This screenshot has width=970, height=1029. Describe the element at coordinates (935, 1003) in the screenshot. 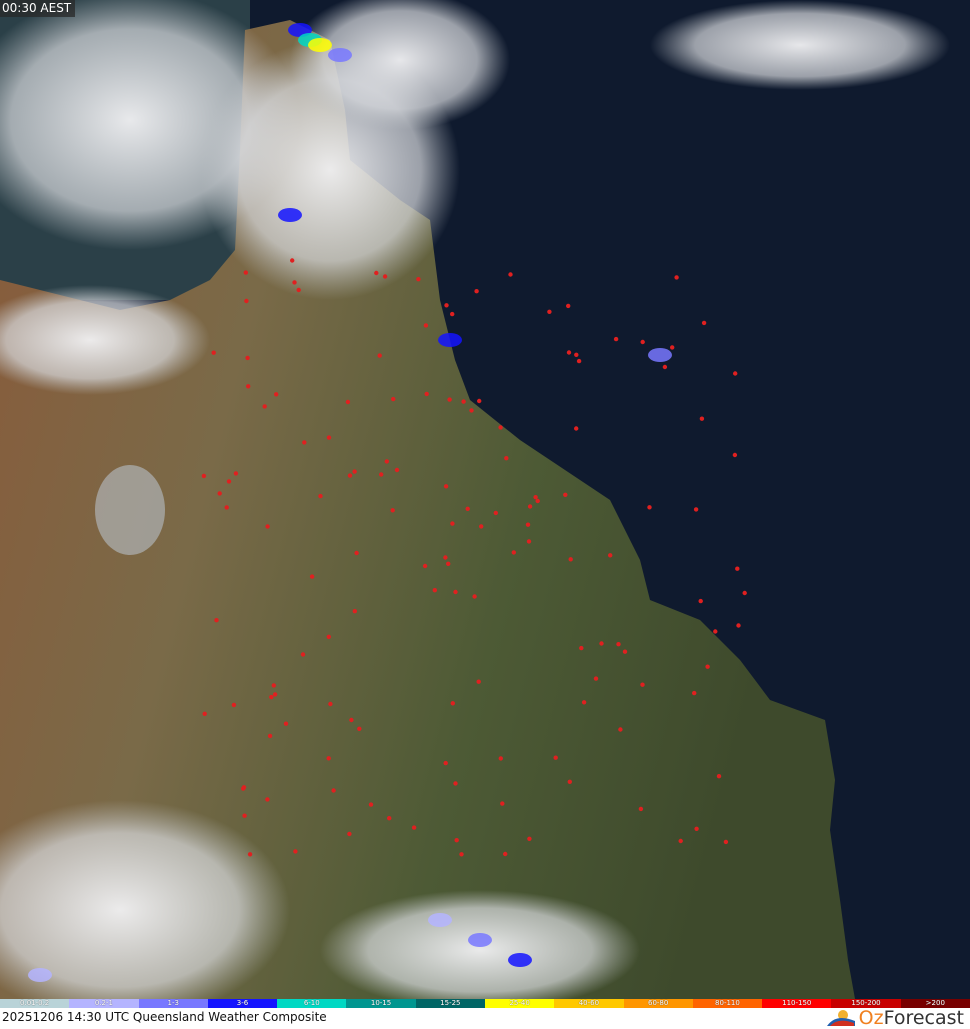

I see `legend-item: >200` at that location.